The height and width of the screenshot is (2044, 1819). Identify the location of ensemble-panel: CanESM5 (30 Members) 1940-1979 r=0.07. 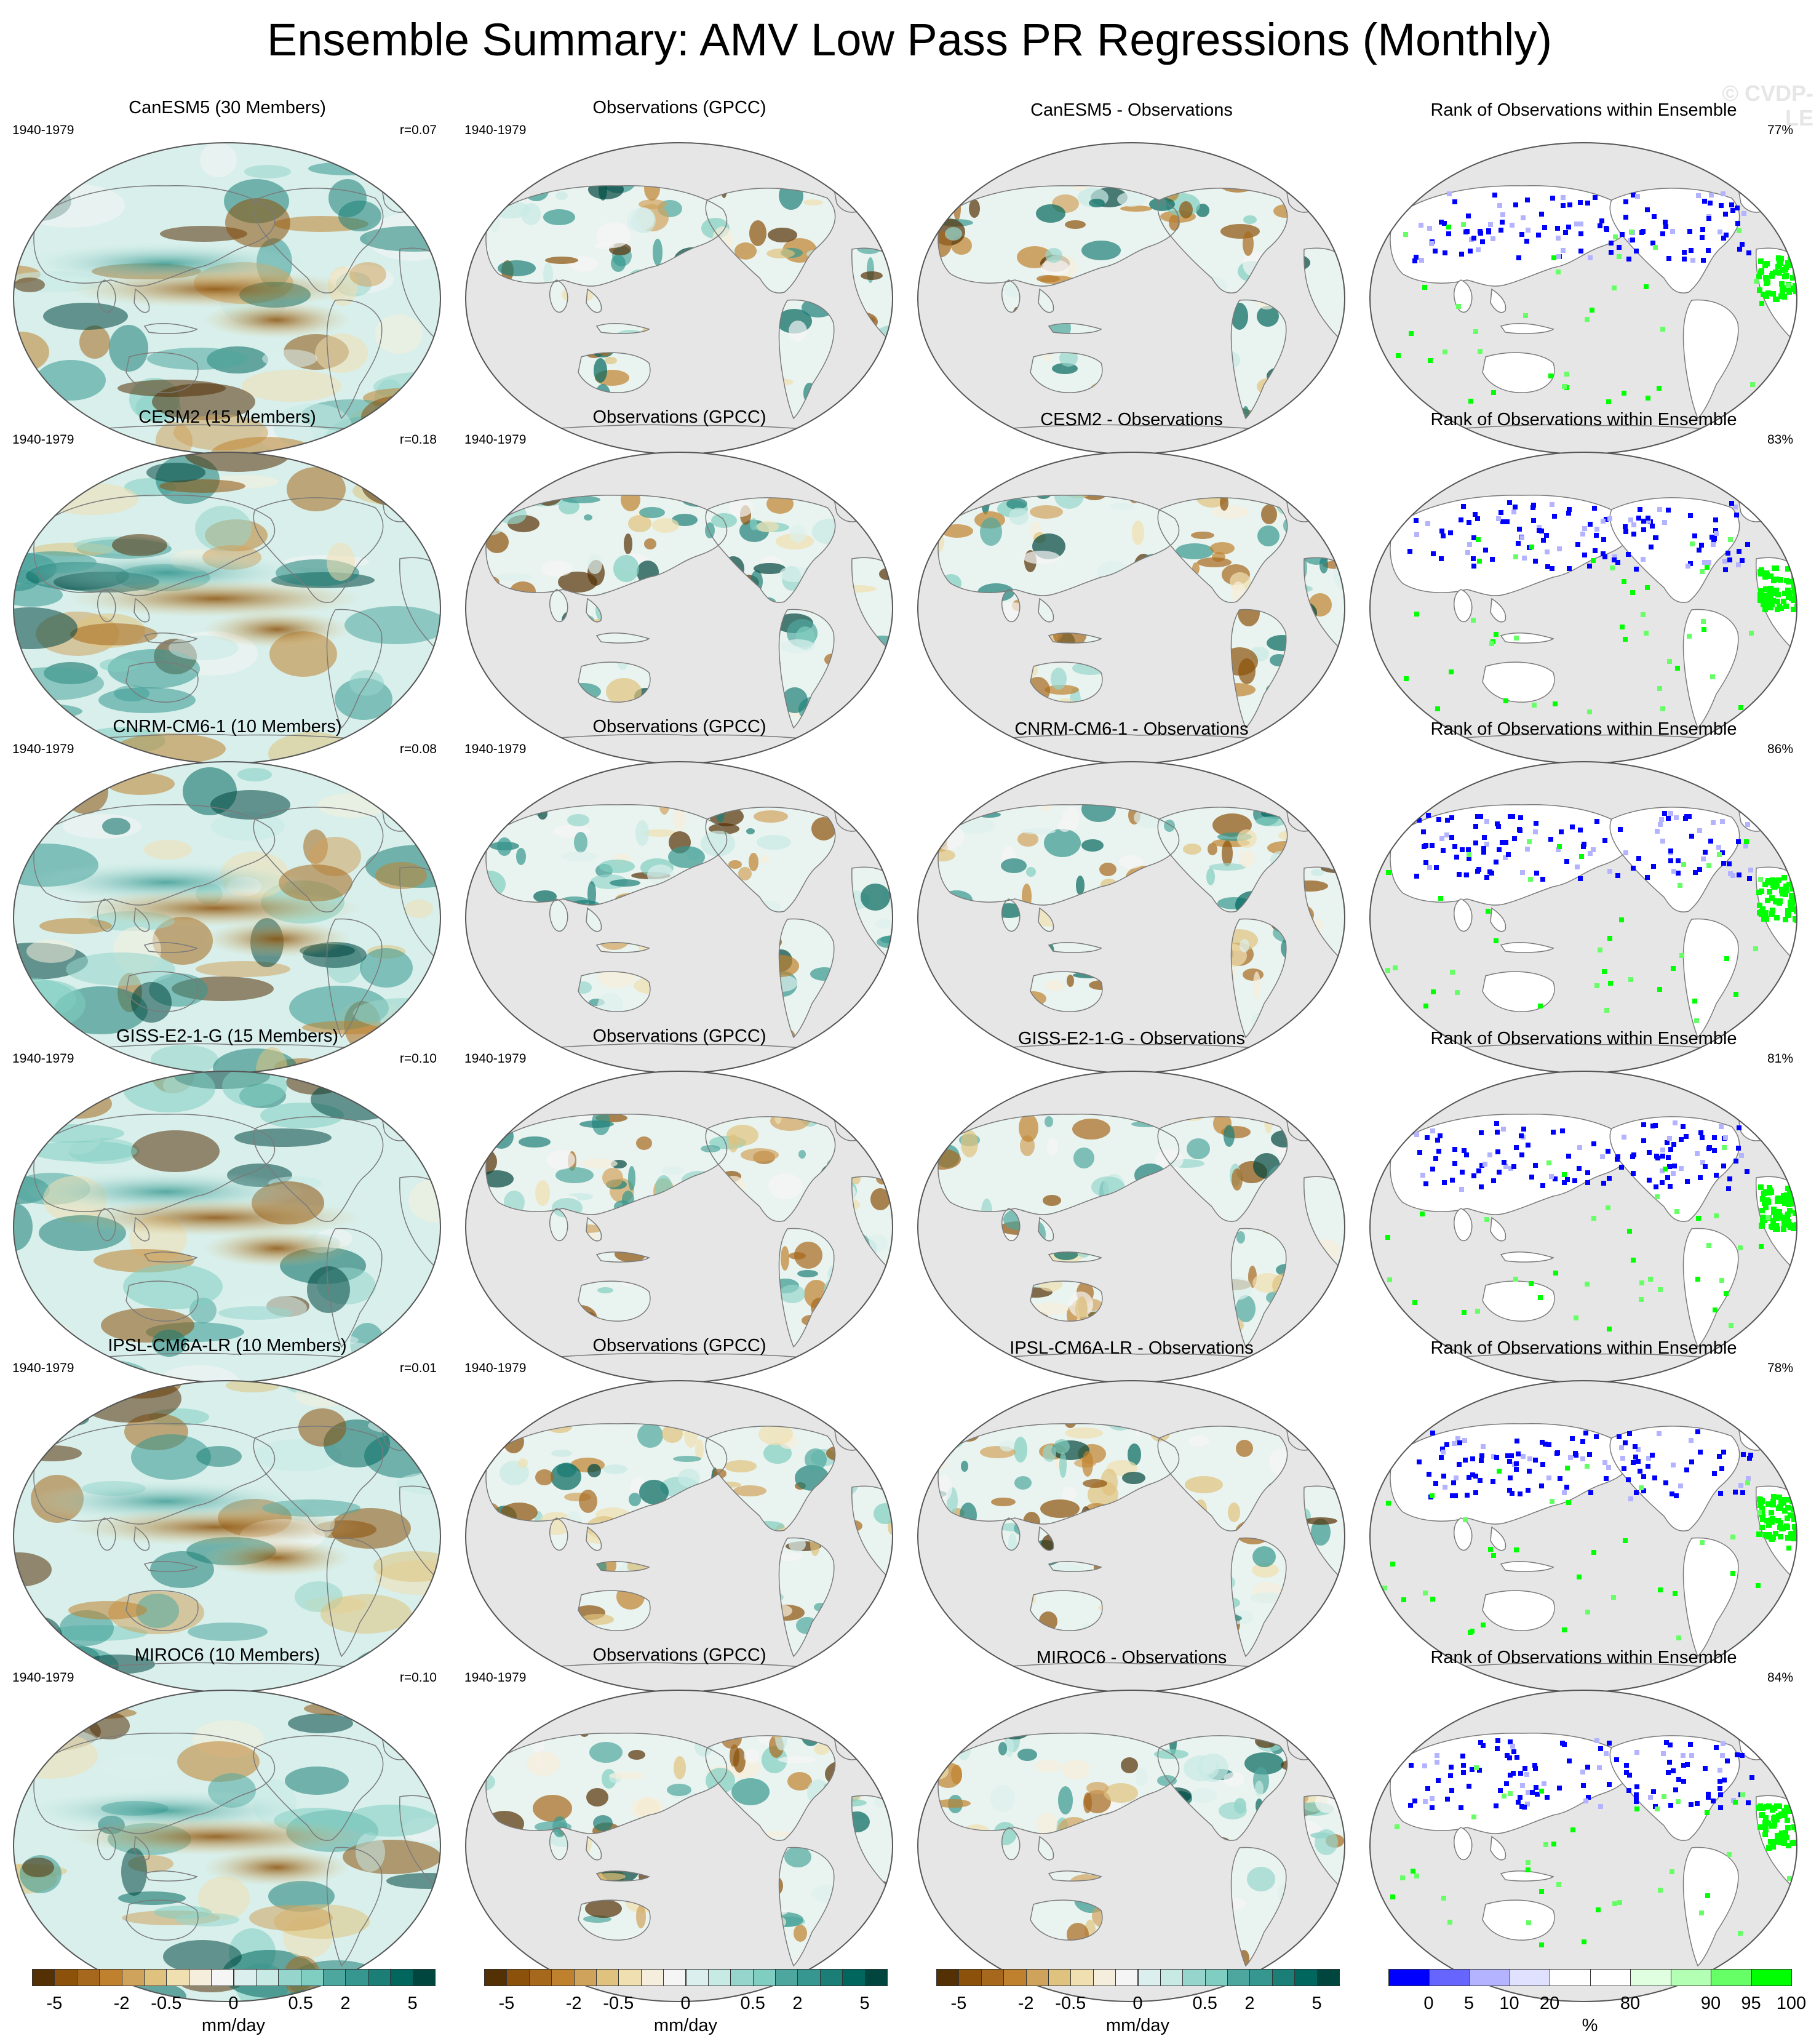
(227, 267).